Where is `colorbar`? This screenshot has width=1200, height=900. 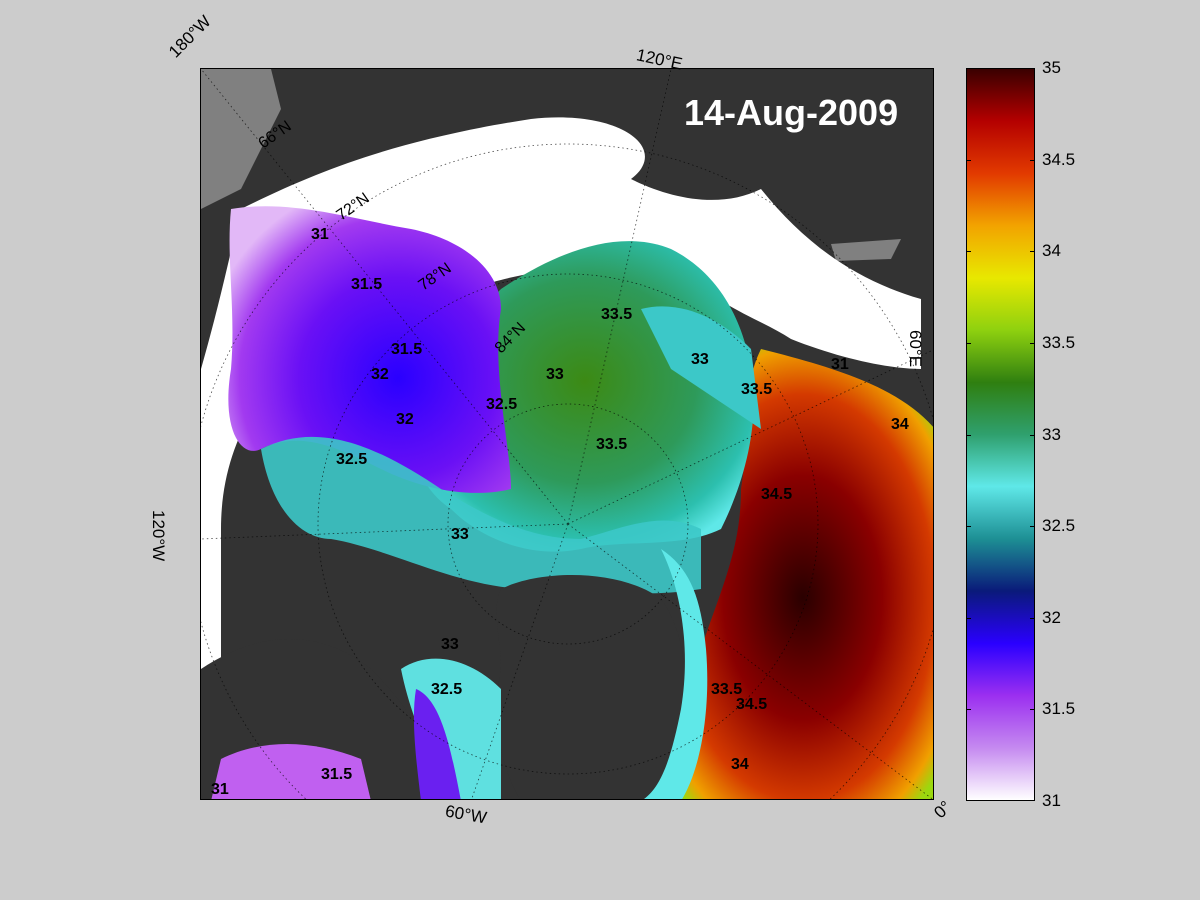 colorbar is located at coordinates (1000, 434).